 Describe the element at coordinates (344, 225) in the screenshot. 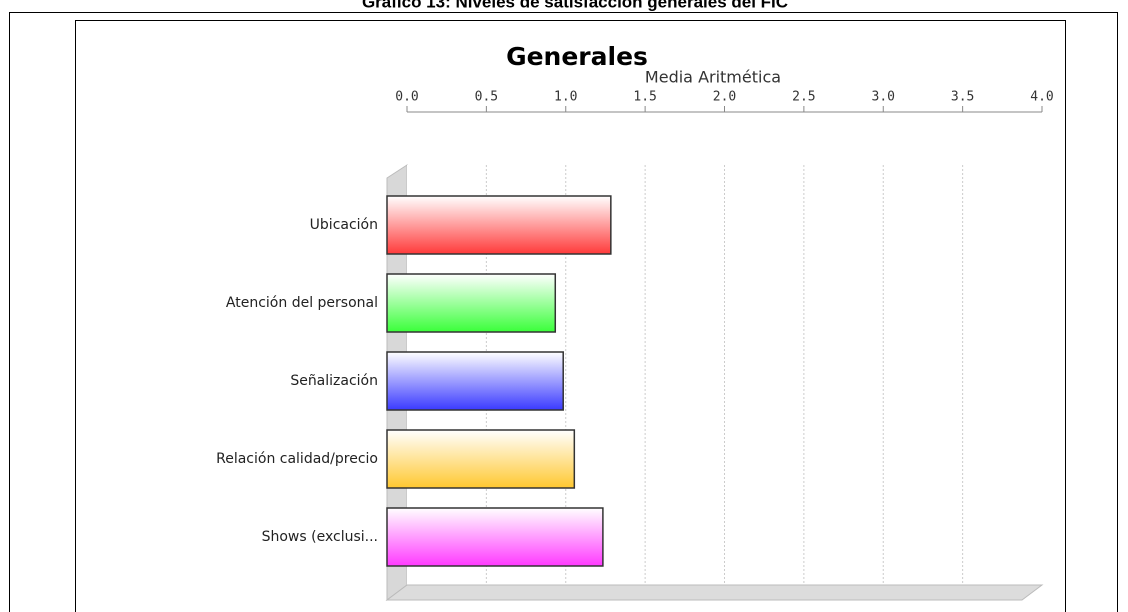

I see `y-tick-label: Ubicación` at that location.